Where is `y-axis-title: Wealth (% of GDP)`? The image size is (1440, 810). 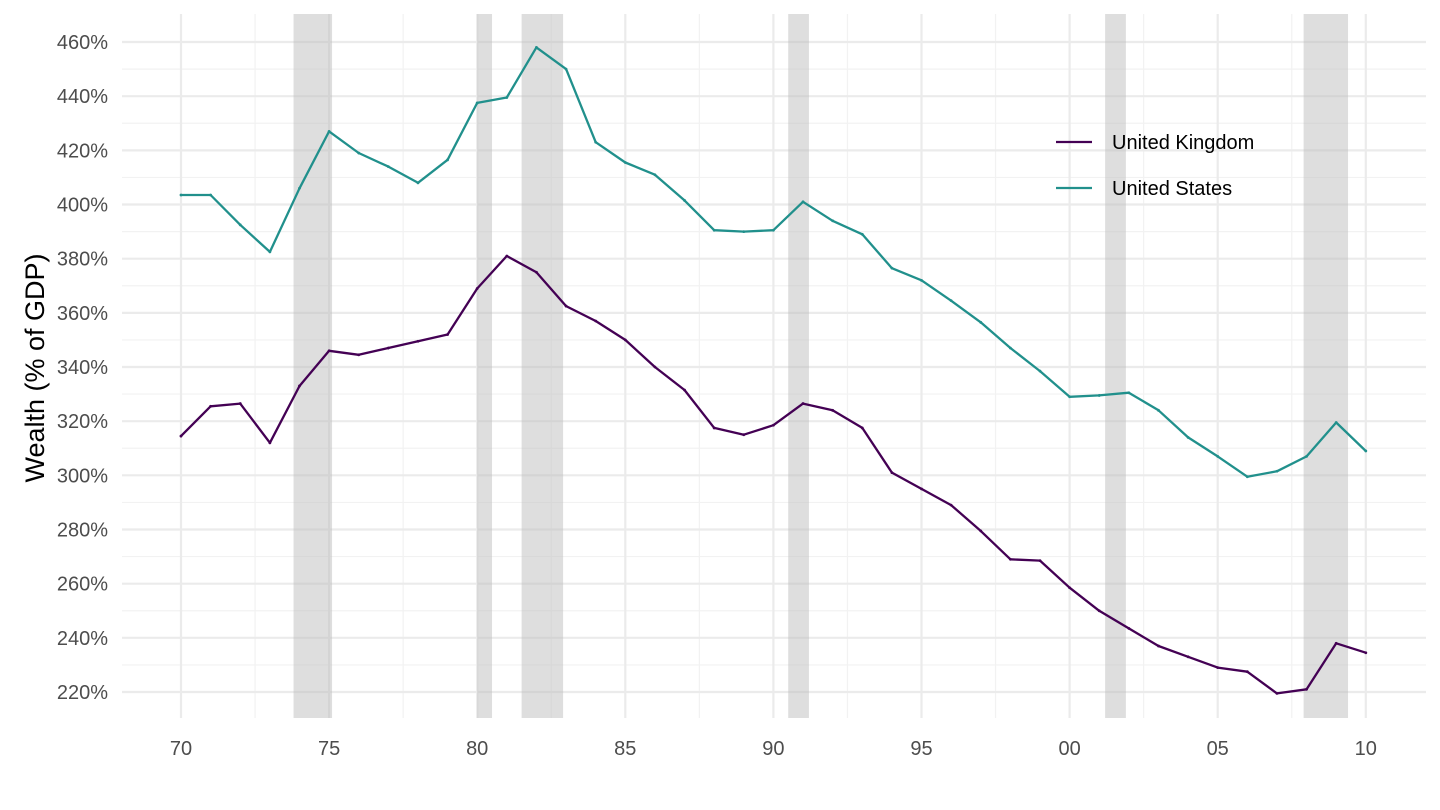
y-axis-title: Wealth (% of GDP) is located at coordinates (35, 367).